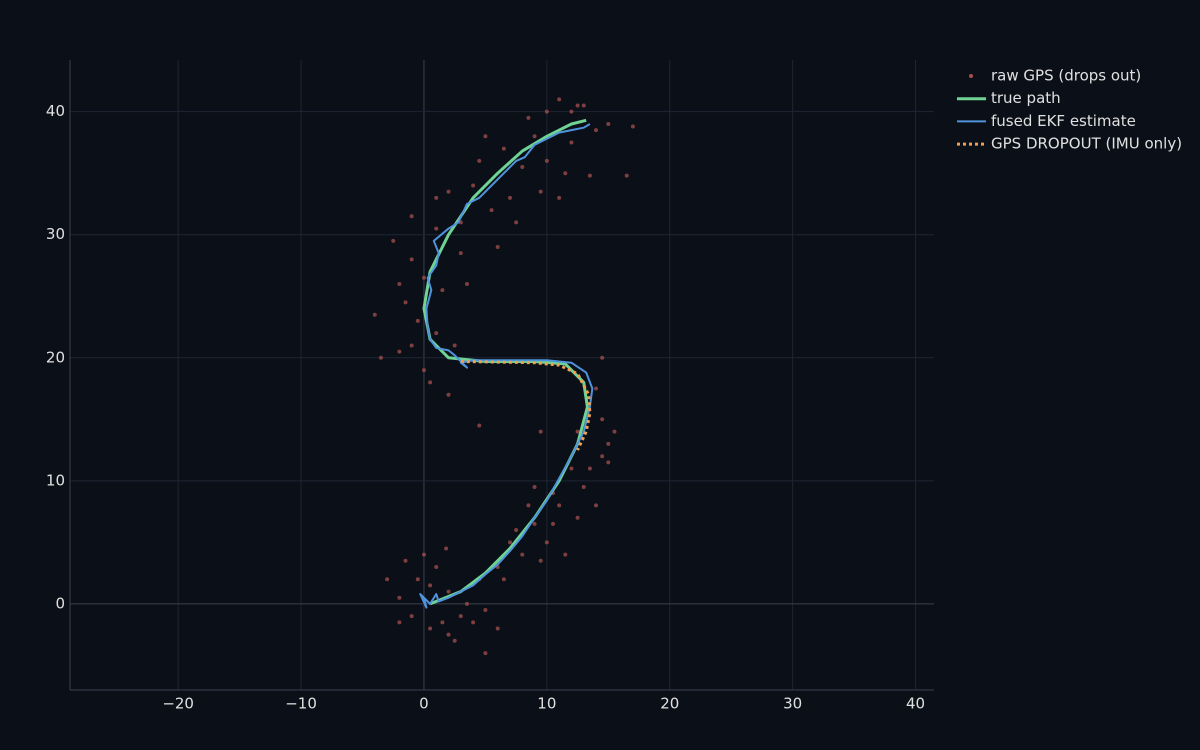 The height and width of the screenshot is (750, 1200). What do you see at coordinates (971, 76) in the screenshot?
I see `legend-symbol` at bounding box center [971, 76].